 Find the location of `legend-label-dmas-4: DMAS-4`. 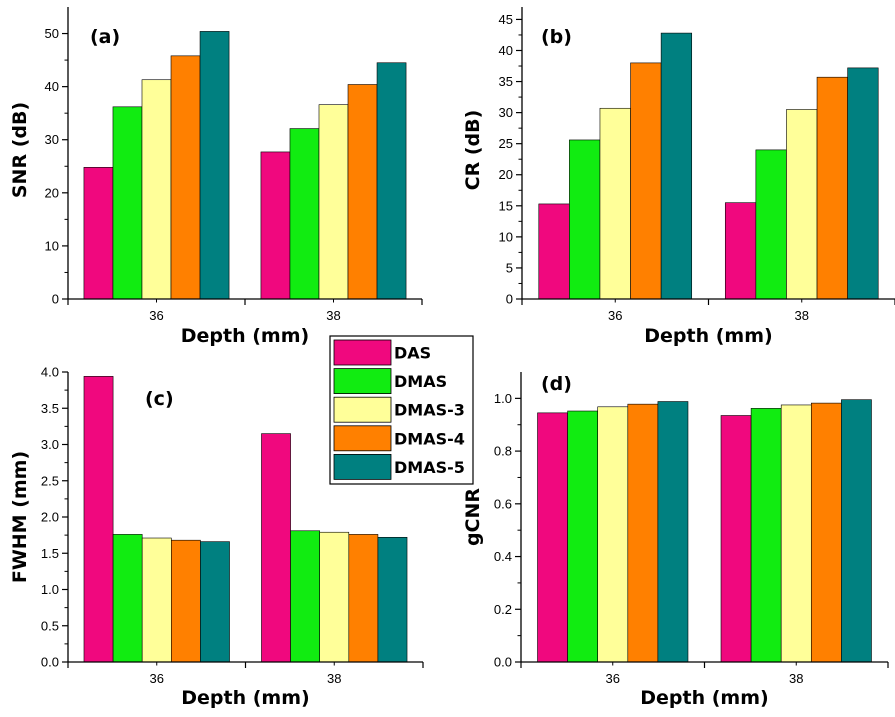

legend-label-dmas-4: DMAS-4 is located at coordinates (429, 438).